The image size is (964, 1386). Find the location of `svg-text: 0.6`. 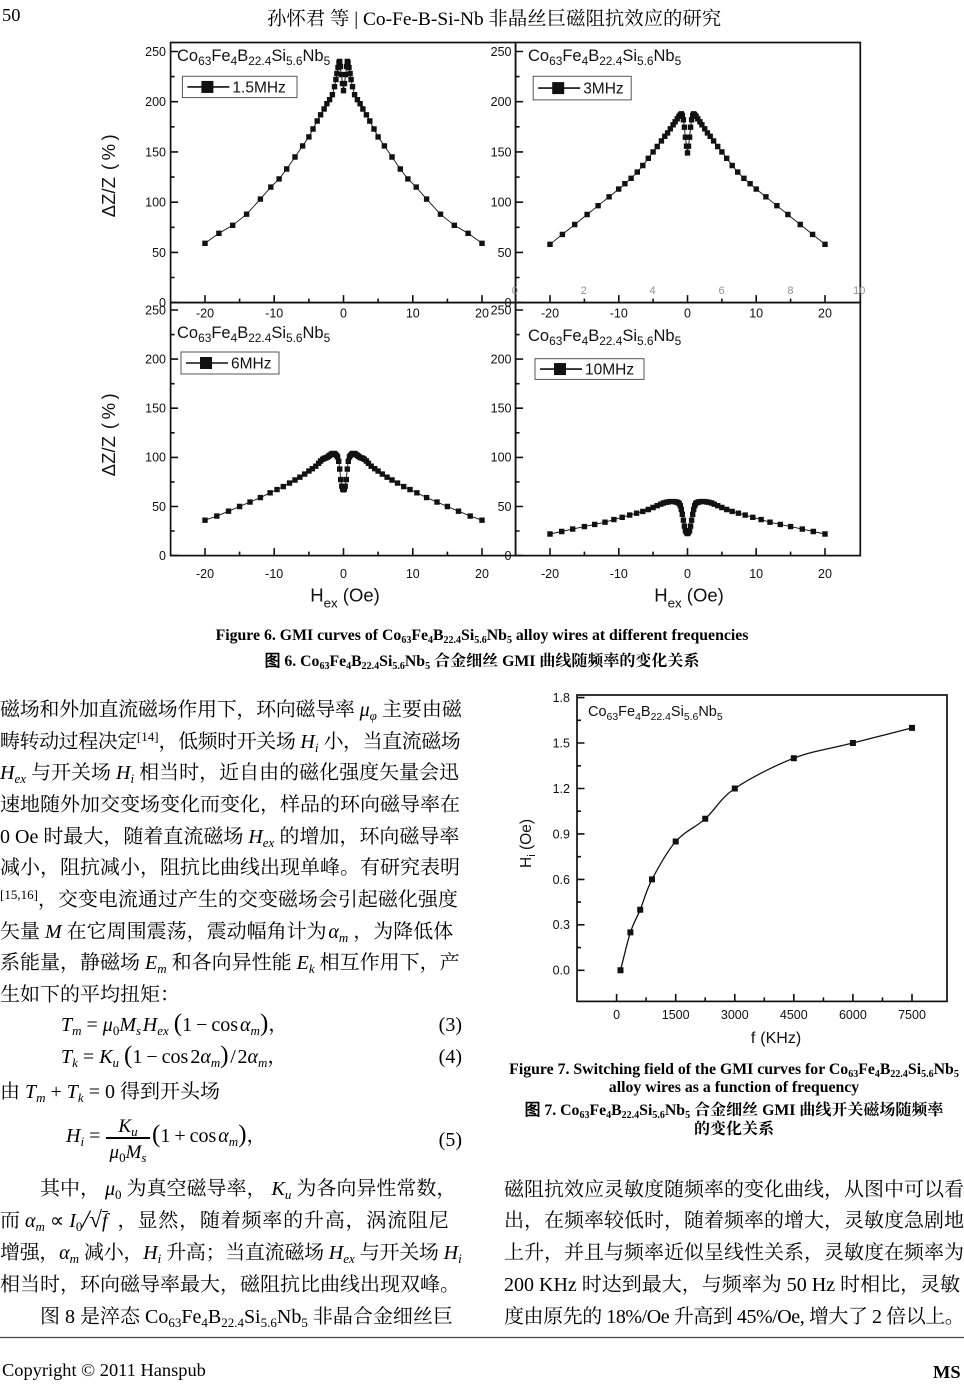

svg-text: 0.6 is located at coordinates (561, 880).